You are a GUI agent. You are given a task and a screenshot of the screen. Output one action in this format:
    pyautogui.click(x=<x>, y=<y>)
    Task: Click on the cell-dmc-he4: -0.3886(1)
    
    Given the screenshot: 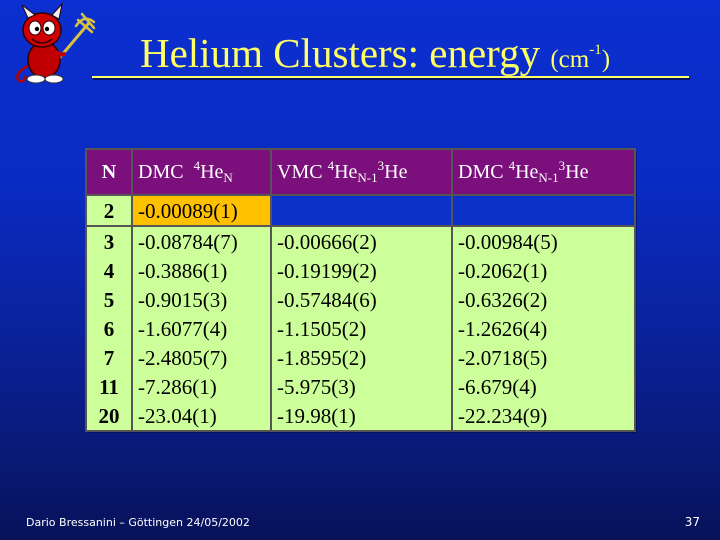 What is the action you would take?
    pyautogui.click(x=201, y=270)
    